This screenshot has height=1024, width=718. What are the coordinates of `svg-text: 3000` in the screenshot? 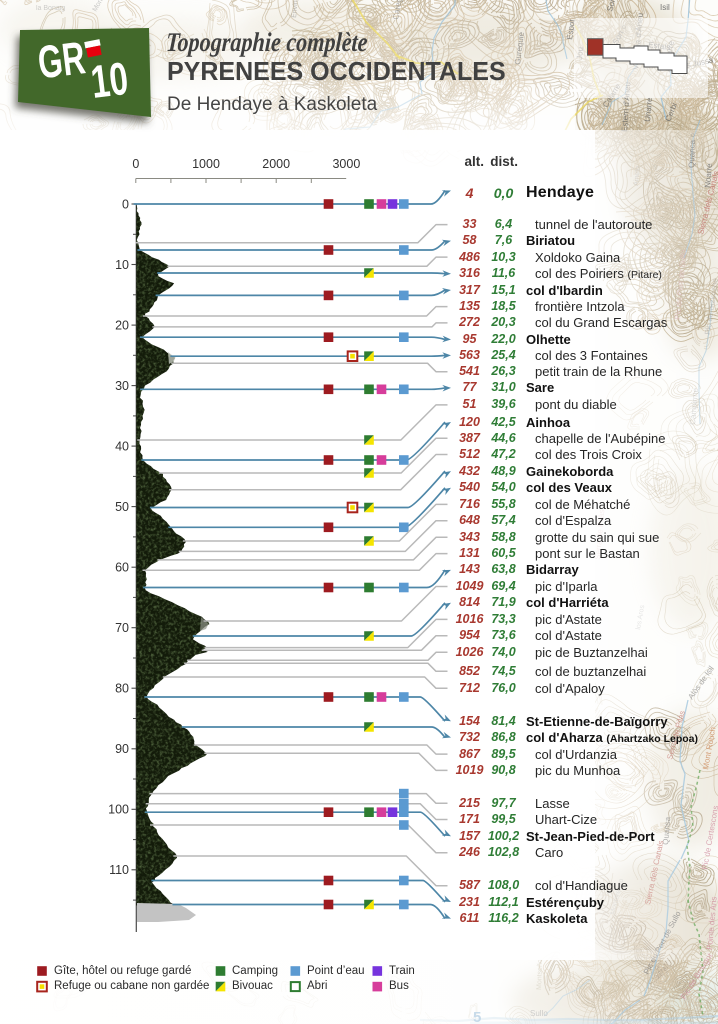 It's located at (346, 164).